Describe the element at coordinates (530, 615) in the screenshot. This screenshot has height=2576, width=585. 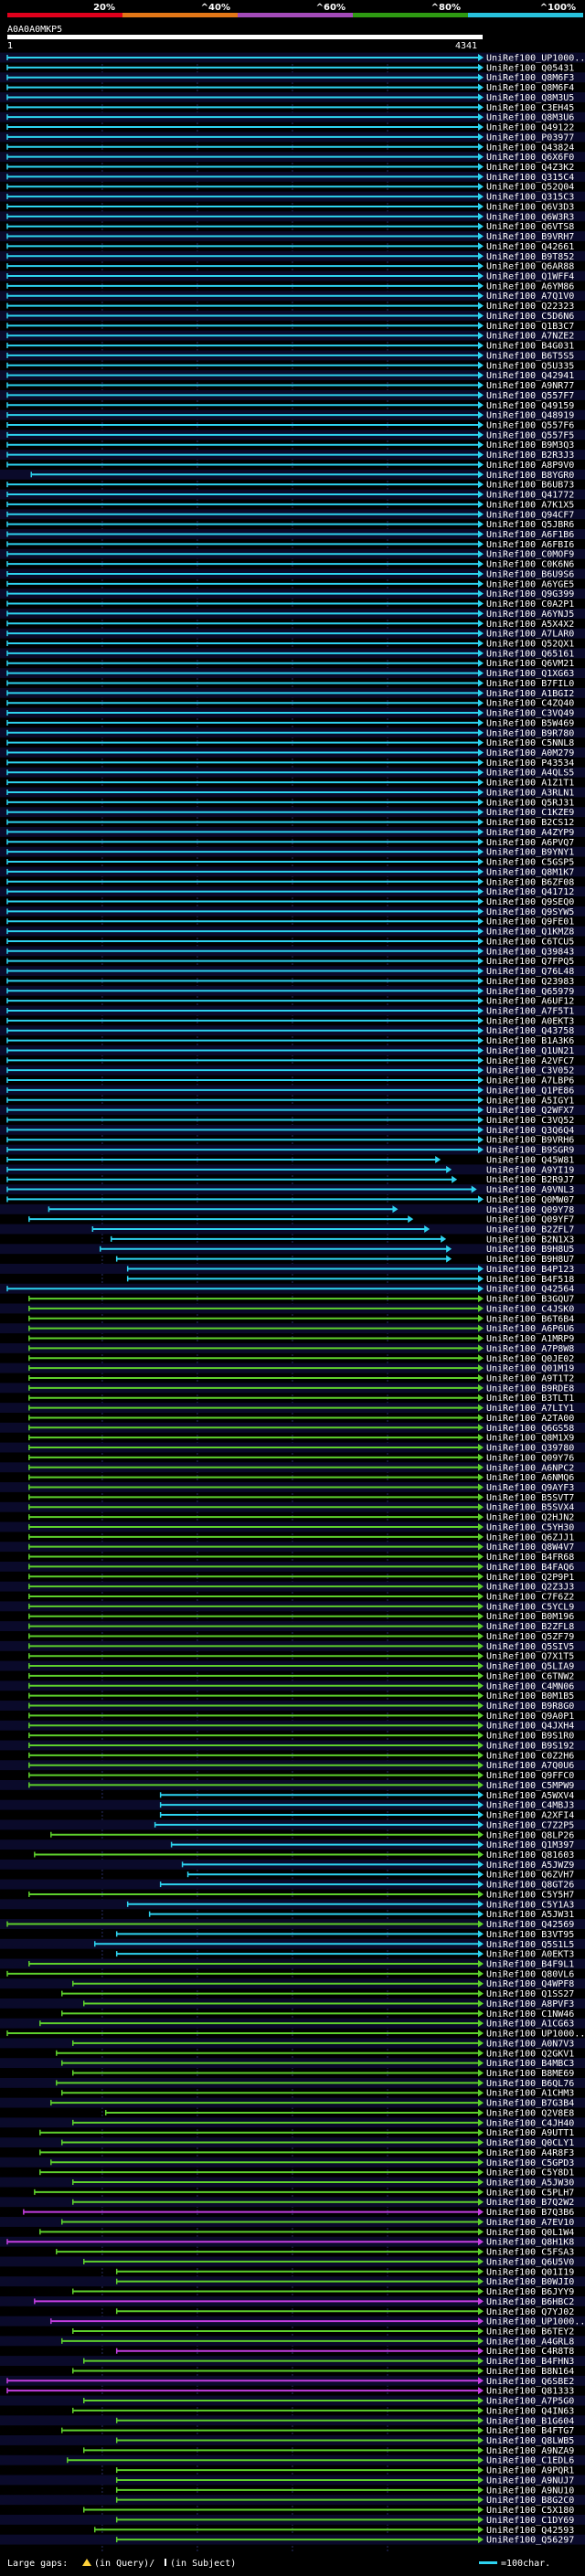
I see `hit-label: UniRef100_A6YNJ5` at that location.